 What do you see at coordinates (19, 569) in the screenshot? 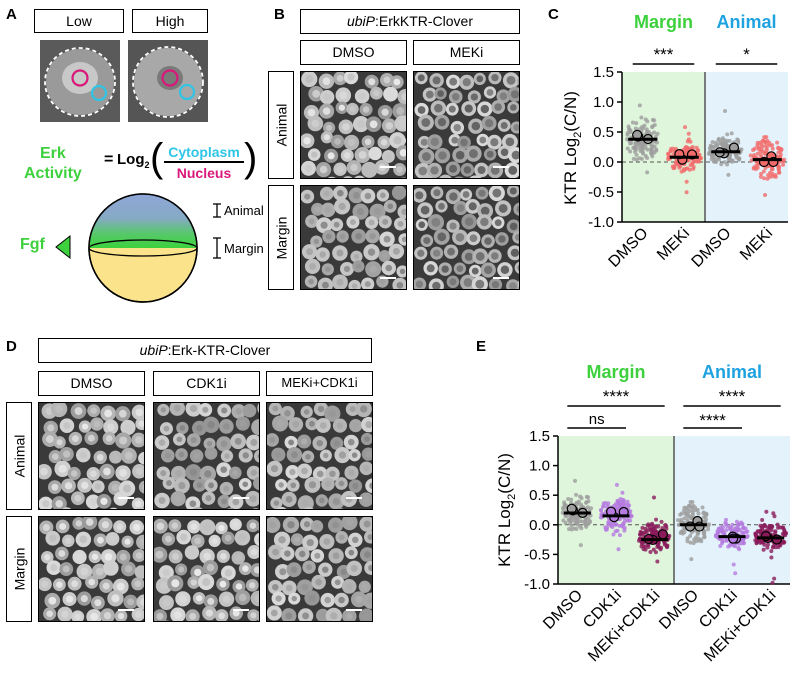
I see `panel-d-row-margin: Margin` at bounding box center [19, 569].